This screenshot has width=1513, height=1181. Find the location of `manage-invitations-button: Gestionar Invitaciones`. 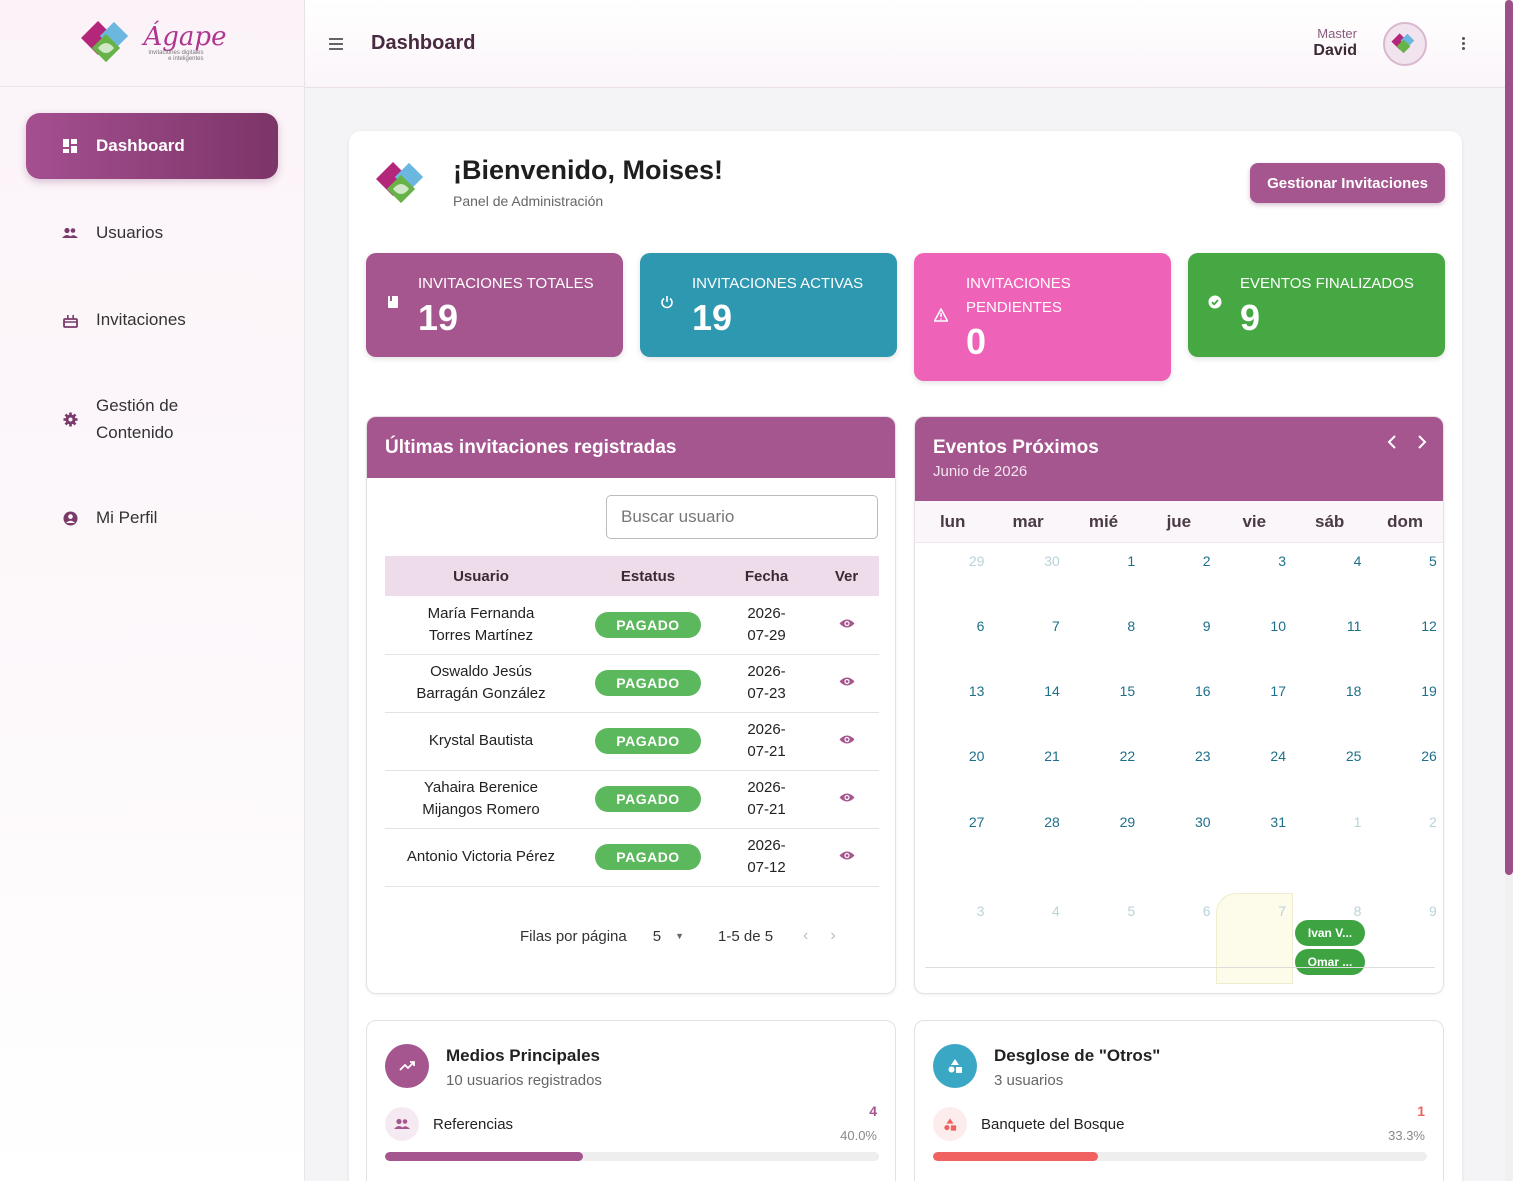

manage-invitations-button: Gestionar Invitaciones is located at coordinates (1347, 183).